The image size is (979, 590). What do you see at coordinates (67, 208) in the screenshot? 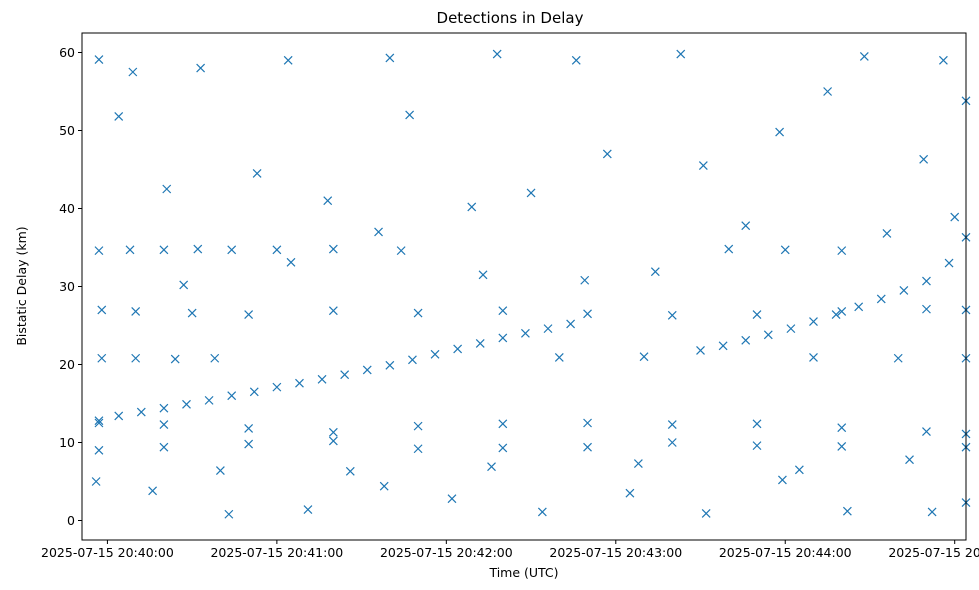
I see `y-tick-label: 40` at bounding box center [67, 208].